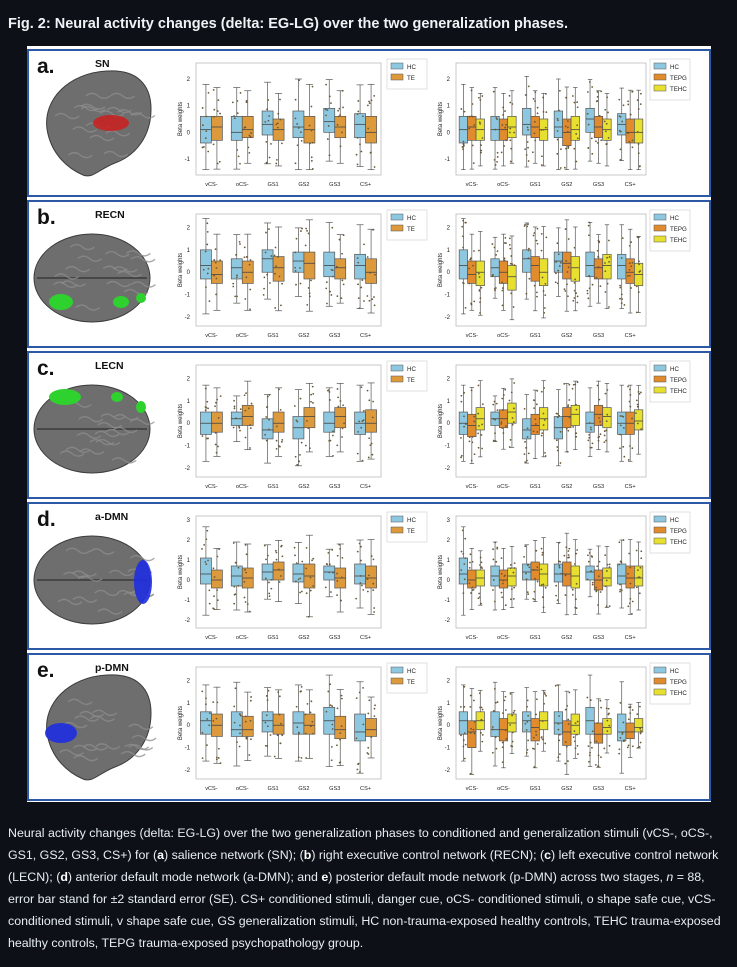 This screenshot has width=737, height=967. What do you see at coordinates (495, 724) in the screenshot?
I see `box-hc` at bounding box center [495, 724].